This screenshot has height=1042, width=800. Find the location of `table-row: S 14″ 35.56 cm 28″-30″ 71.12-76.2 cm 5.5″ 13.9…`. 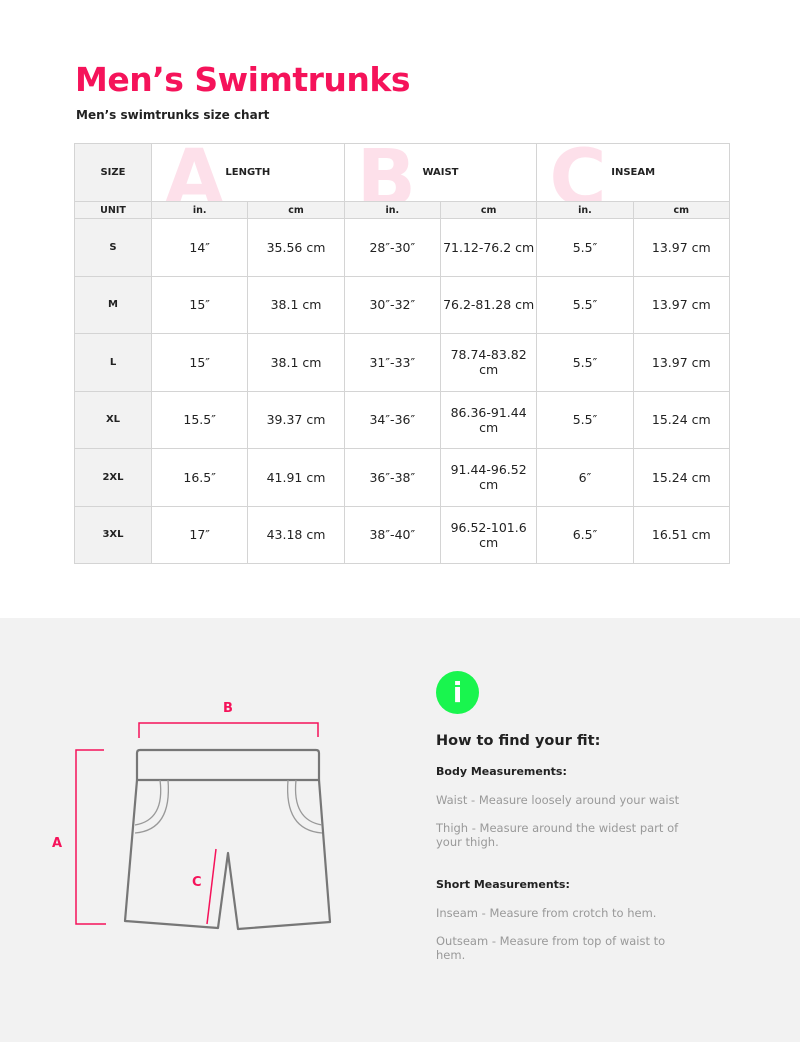

table-row: S 14″ 35.56 cm 28″-30″ 71.12-76.2 cm 5.5″ 13.9… is located at coordinates (402, 247).